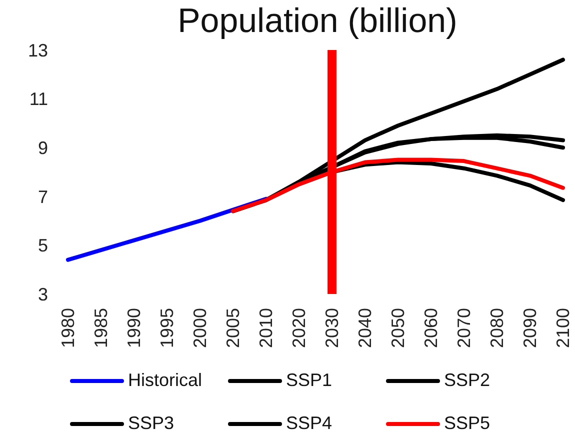 This screenshot has width=575, height=446. What do you see at coordinates (299, 328) in the screenshot?
I see `x-tick-label: 2020` at bounding box center [299, 328].